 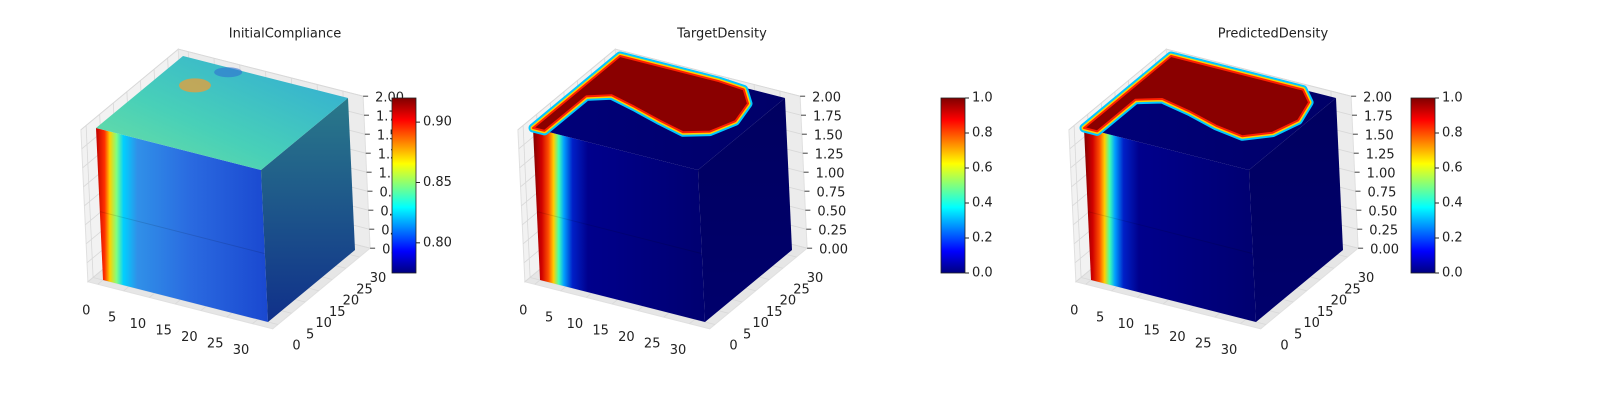 I want to click on colorbar-tick-label: 0.90, so click(x=437, y=122).